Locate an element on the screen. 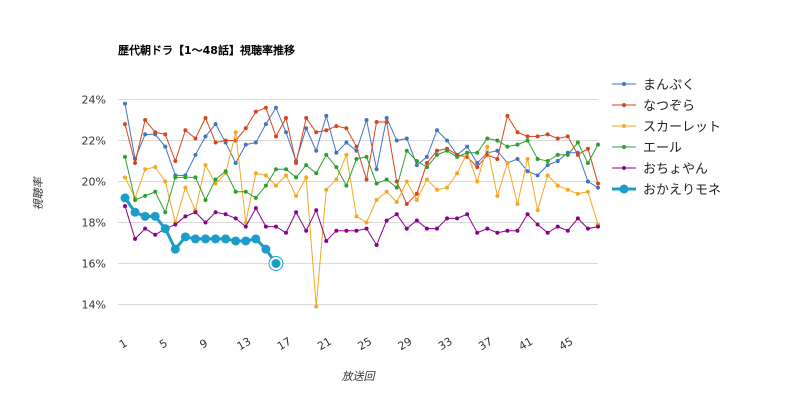 Image resolution: width=800 pixels, height=400 pixels. legend-item: なつぞら is located at coordinates (653, 106).